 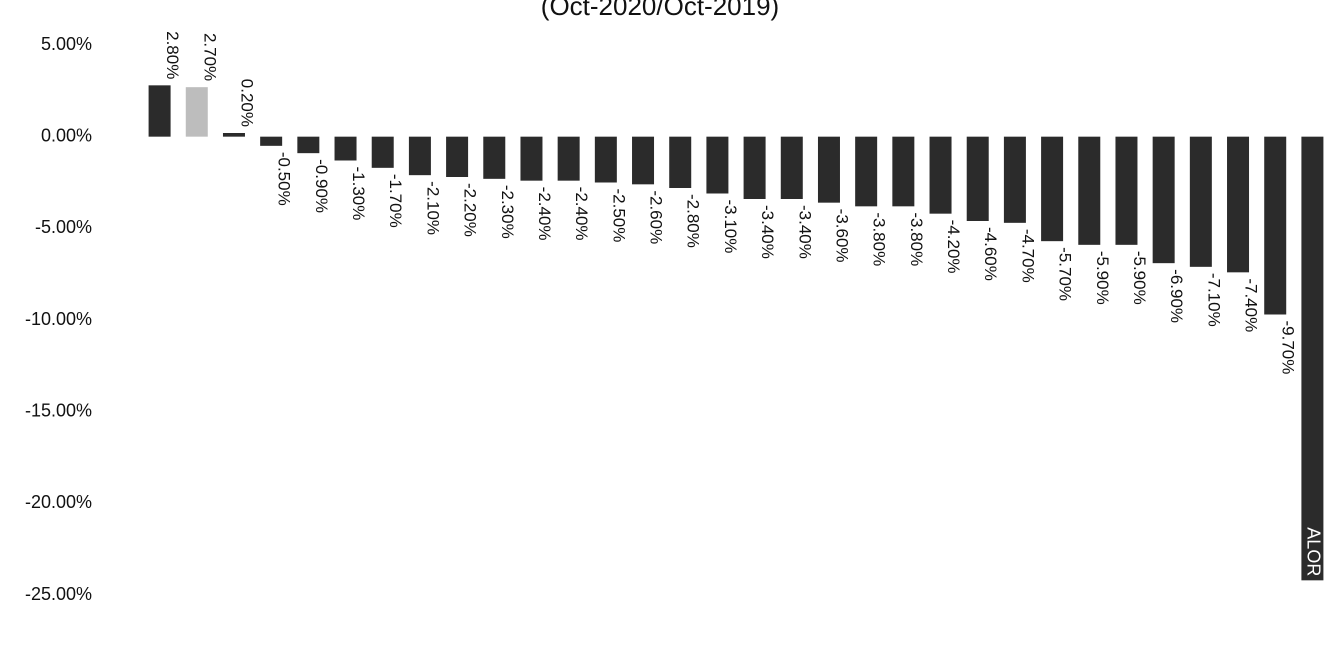 What do you see at coordinates (1288, 348) in the screenshot?
I see `value-label: -9.70%` at bounding box center [1288, 348].